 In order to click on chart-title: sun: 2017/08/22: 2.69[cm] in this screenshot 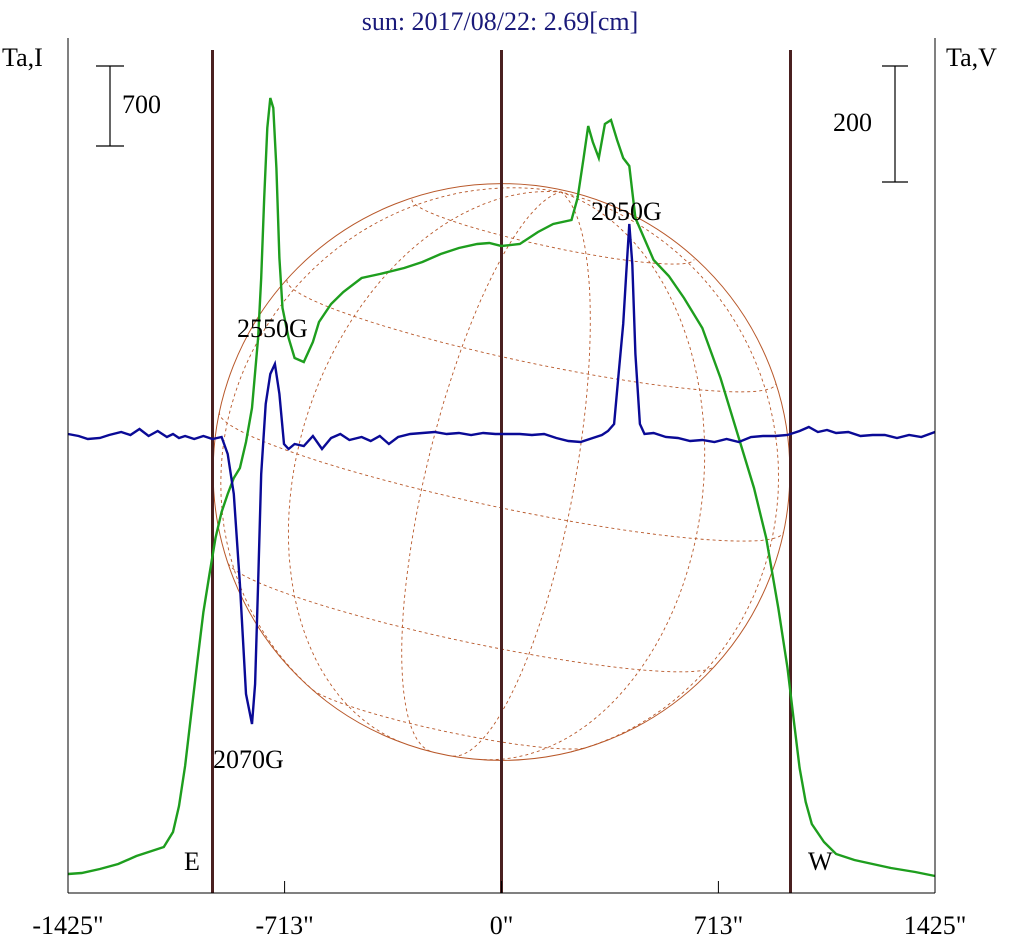, I will do `click(500, 21)`.